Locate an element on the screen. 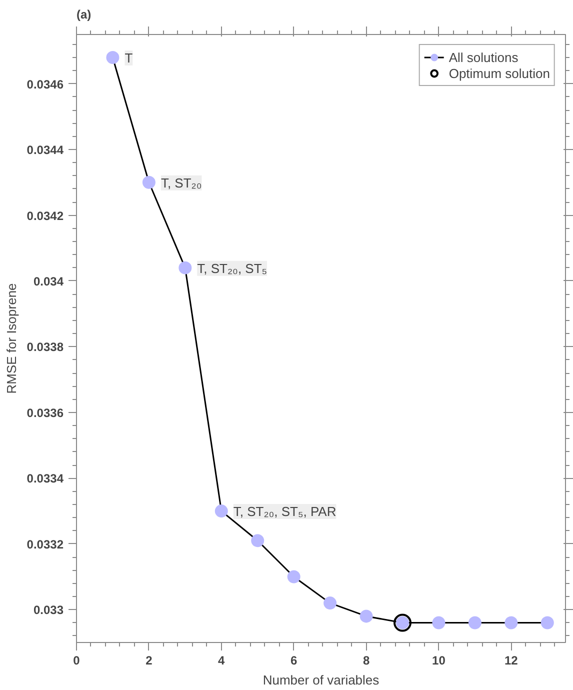 Image resolution: width=573 pixels, height=690 pixels. x-axis-title: Number of variables is located at coordinates (321, 680).